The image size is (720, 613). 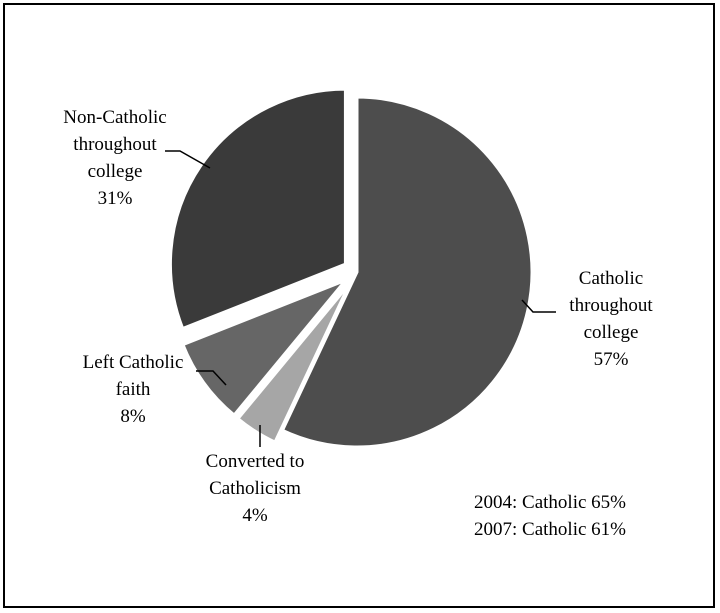 What do you see at coordinates (115, 198) in the screenshot?
I see `slice-percent-3: 31%` at bounding box center [115, 198].